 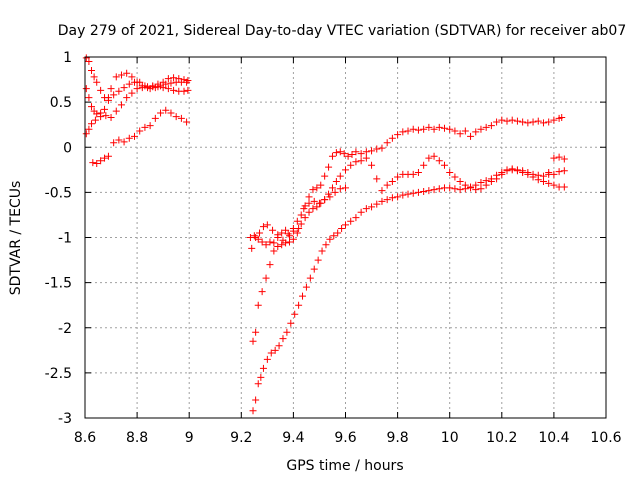 What do you see at coordinates (58, 284) in the screenshot?
I see `y-tick-label: -1.5` at bounding box center [58, 284].